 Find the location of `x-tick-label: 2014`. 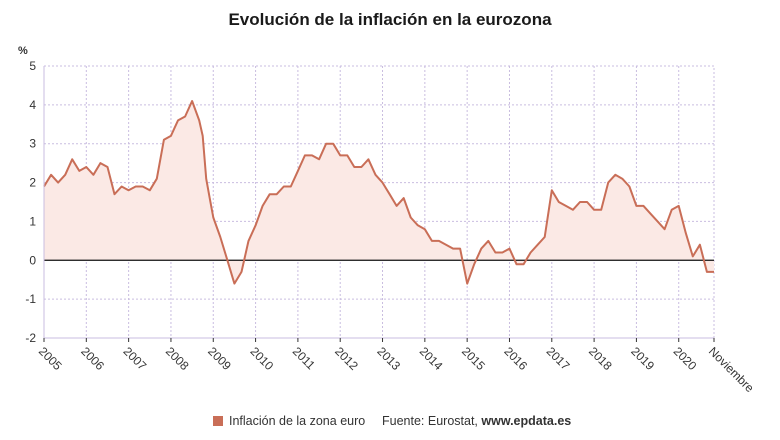

x-tick-label: 2014 is located at coordinates (431, 358).